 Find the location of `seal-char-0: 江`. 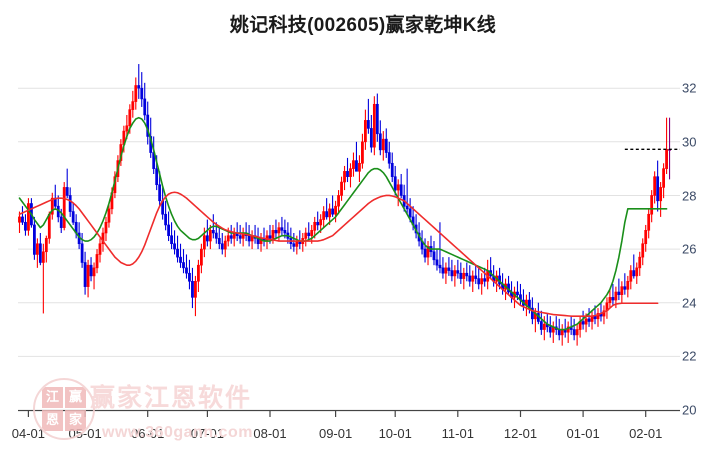

seal-char-0: 江 is located at coordinates (52, 397).